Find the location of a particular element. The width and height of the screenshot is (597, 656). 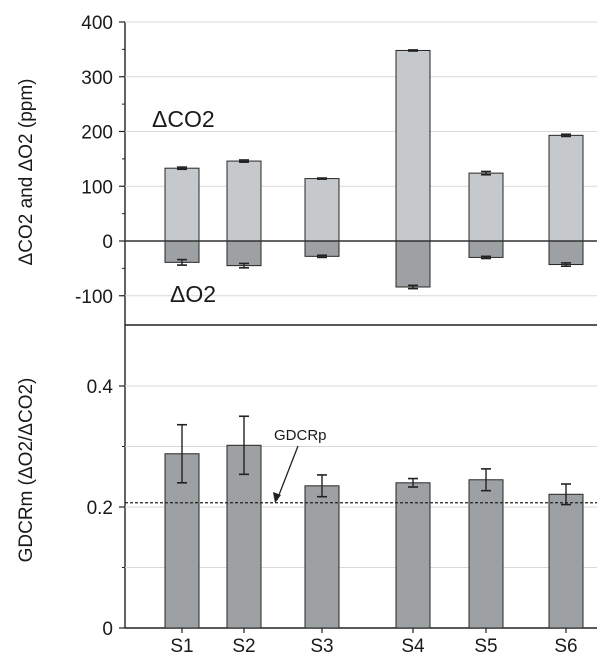

bar-delta-co2-s6 is located at coordinates (566, 188).